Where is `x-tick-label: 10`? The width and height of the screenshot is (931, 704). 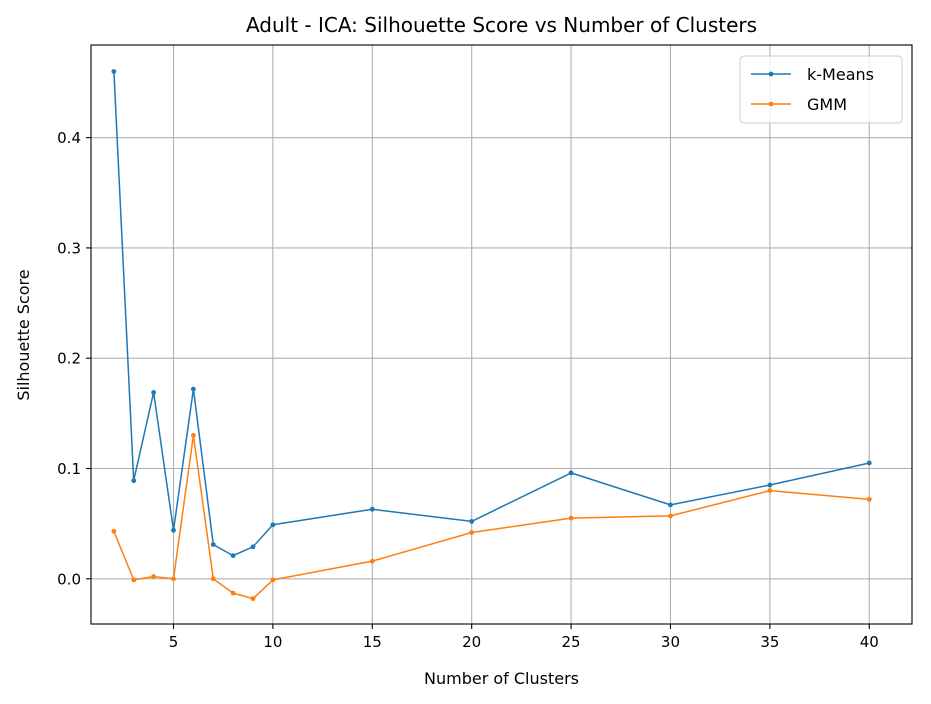 x-tick-label: 10 is located at coordinates (272, 642).